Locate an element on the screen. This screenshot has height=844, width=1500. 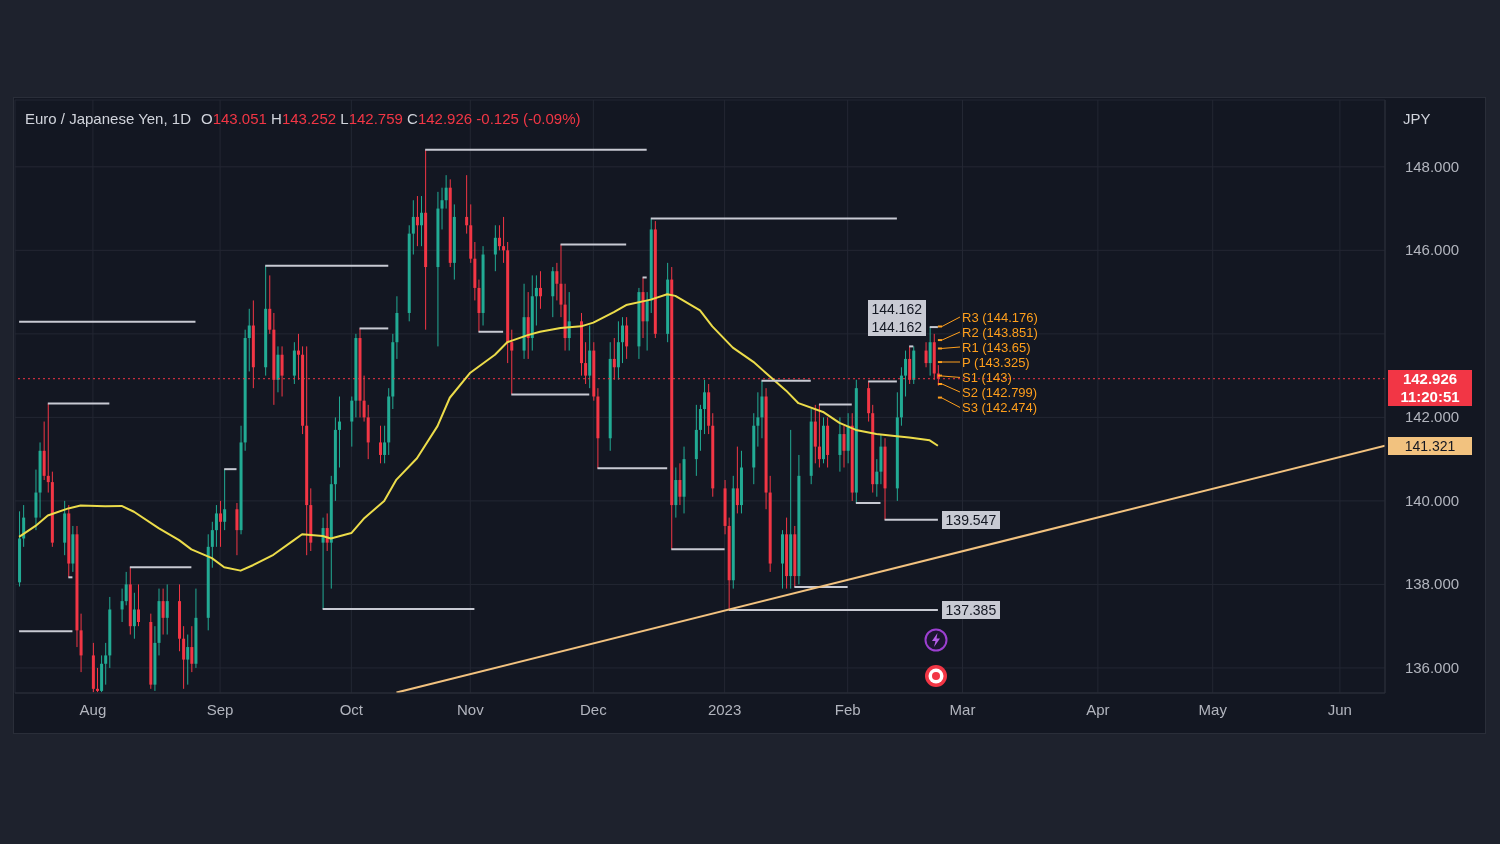
y-tick-label: 148.000 is located at coordinates (1432, 166).